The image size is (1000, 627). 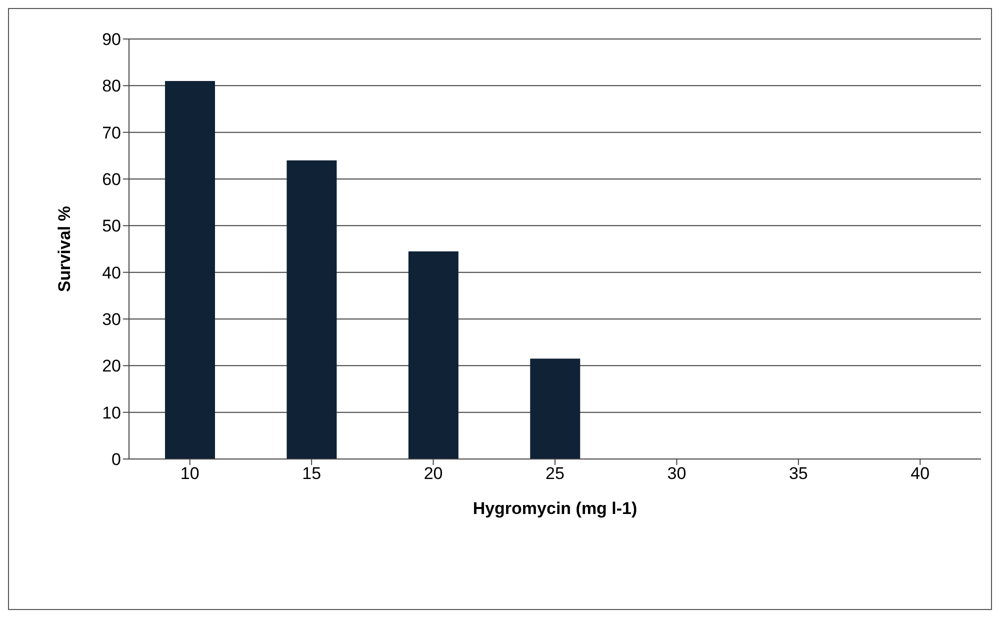 What do you see at coordinates (111, 320) in the screenshot?
I see `y-tick-label: 30` at bounding box center [111, 320].